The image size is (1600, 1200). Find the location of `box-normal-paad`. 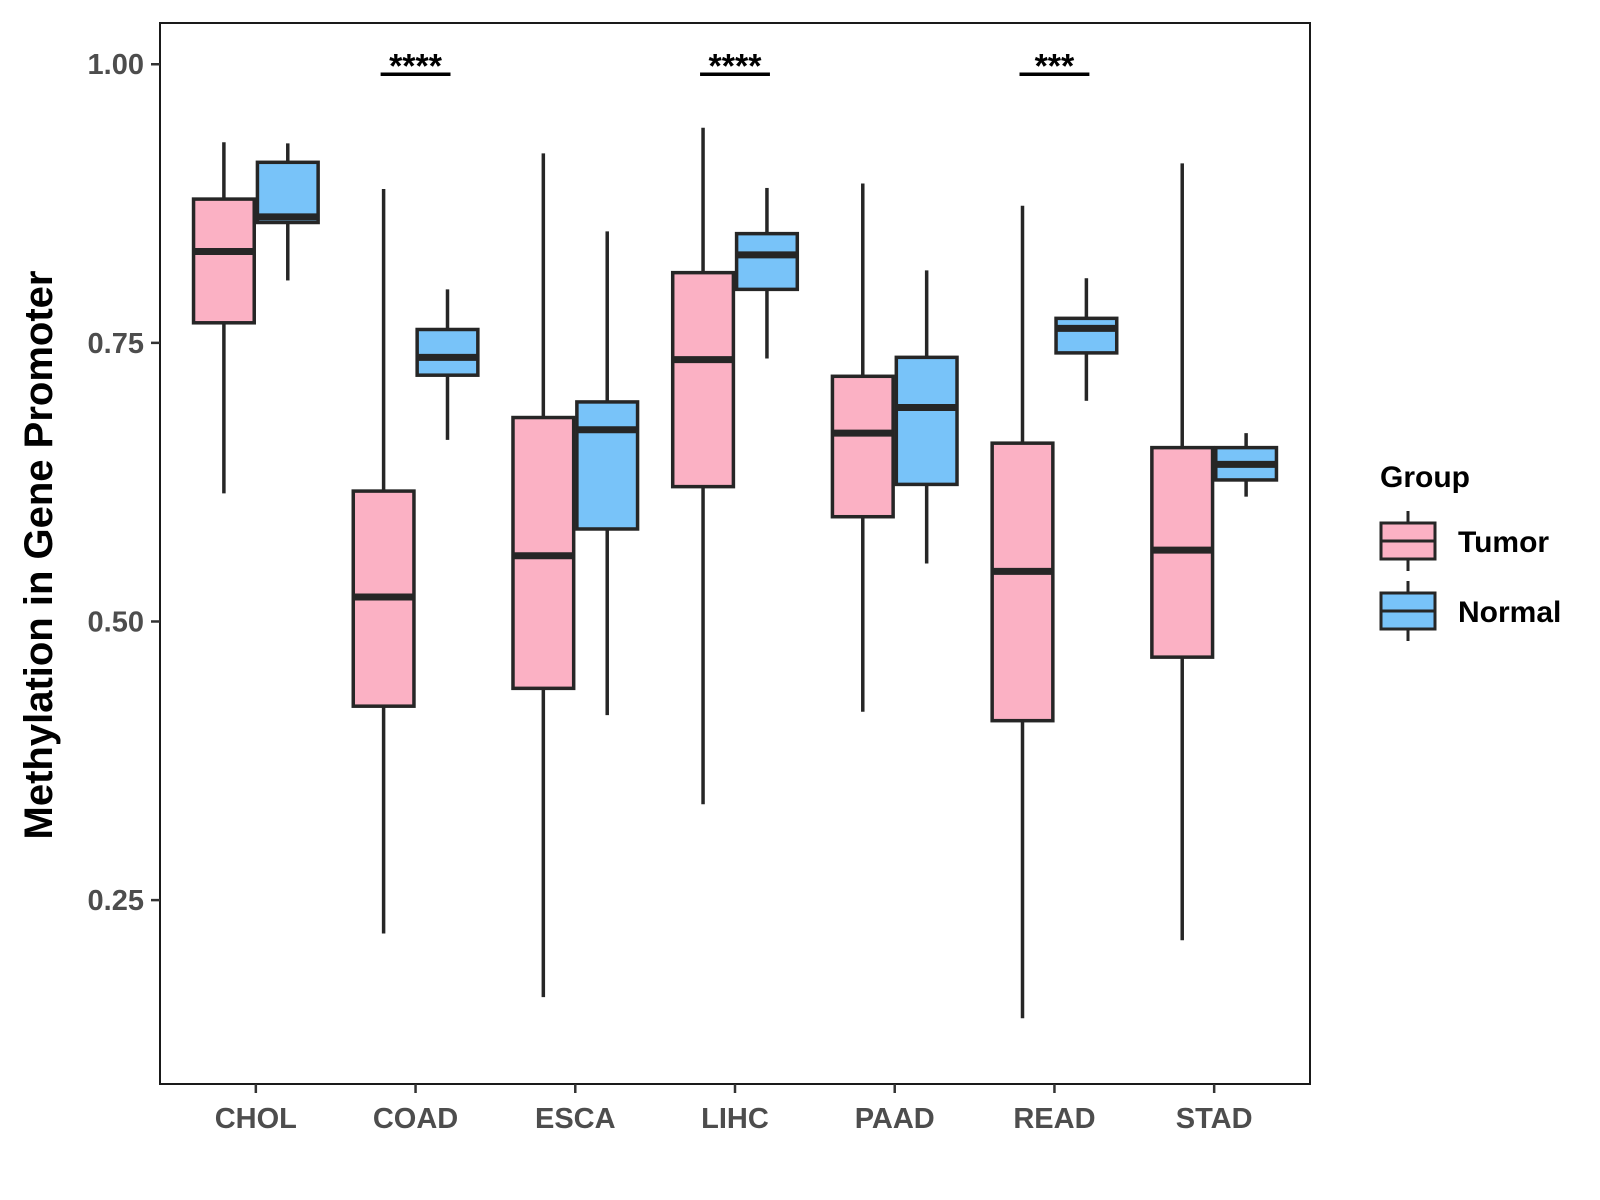

box-normal-paad is located at coordinates (926, 417).